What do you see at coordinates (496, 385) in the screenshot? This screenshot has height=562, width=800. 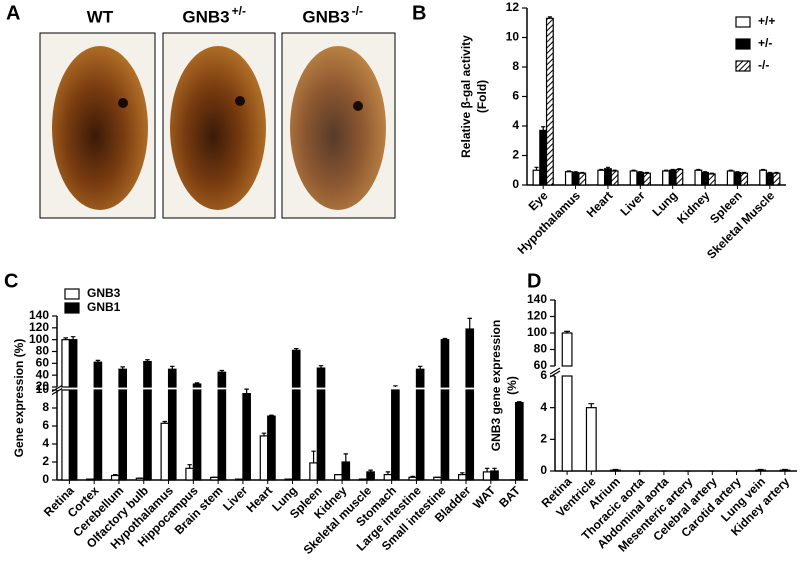 I see `y-axis-label: GNB3 gene expression` at bounding box center [496, 385].